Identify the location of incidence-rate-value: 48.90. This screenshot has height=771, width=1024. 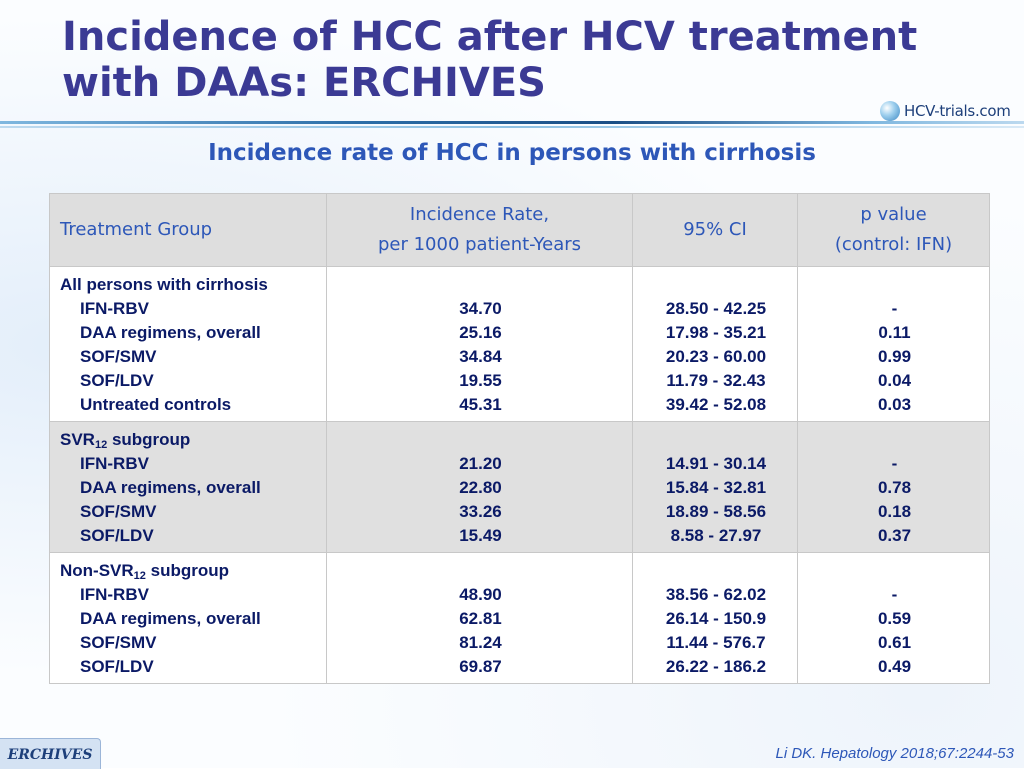
(480, 594).